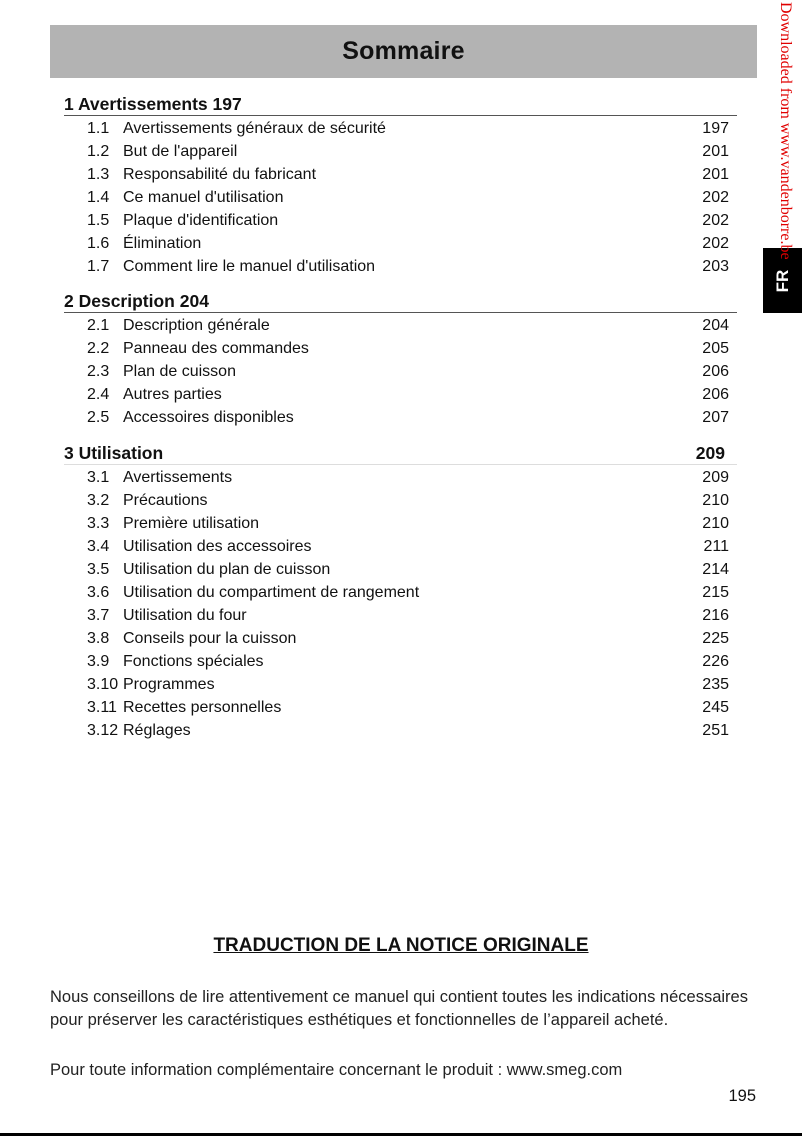 This screenshot has width=802, height=1136. I want to click on entry-title: Plaque d'identification, so click(201, 220).